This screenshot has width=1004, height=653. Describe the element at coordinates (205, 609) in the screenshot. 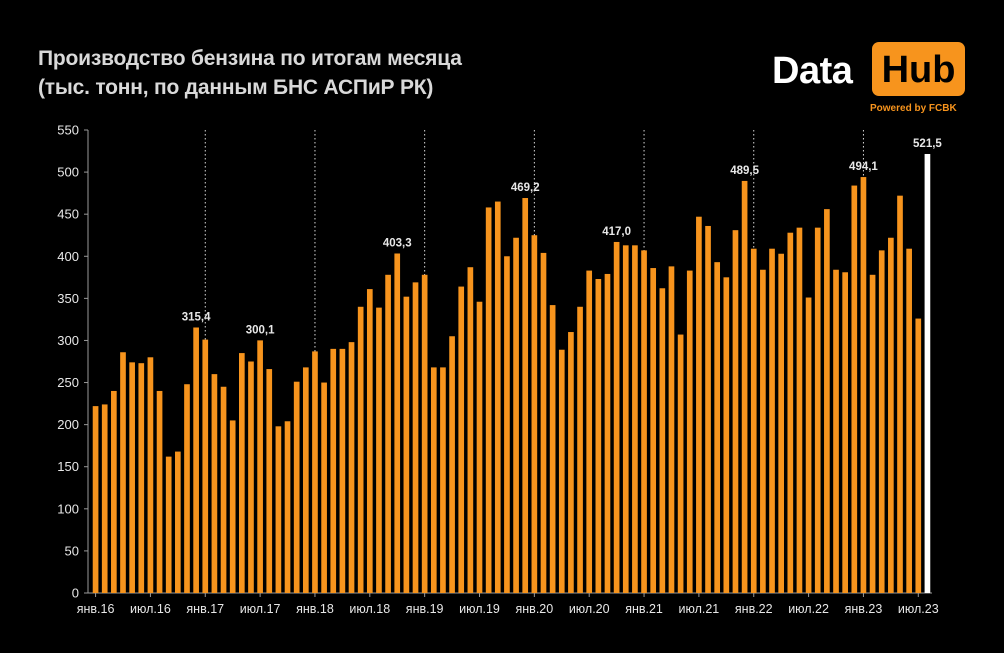

I see `x-tick-label: янв.17` at that location.